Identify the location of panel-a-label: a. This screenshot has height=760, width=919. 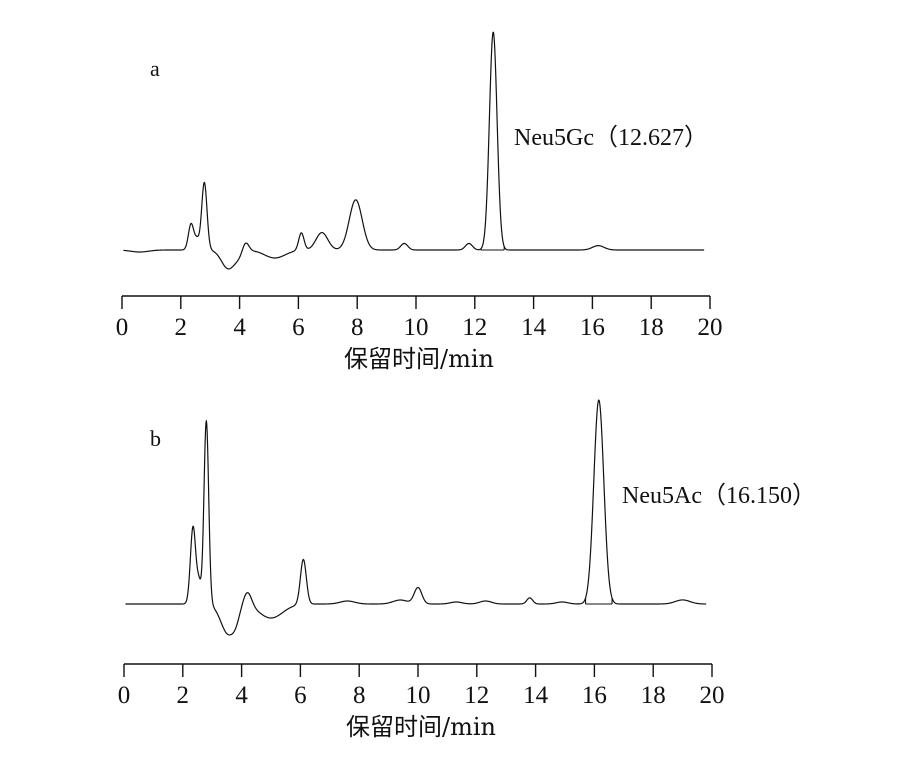
(155, 68).